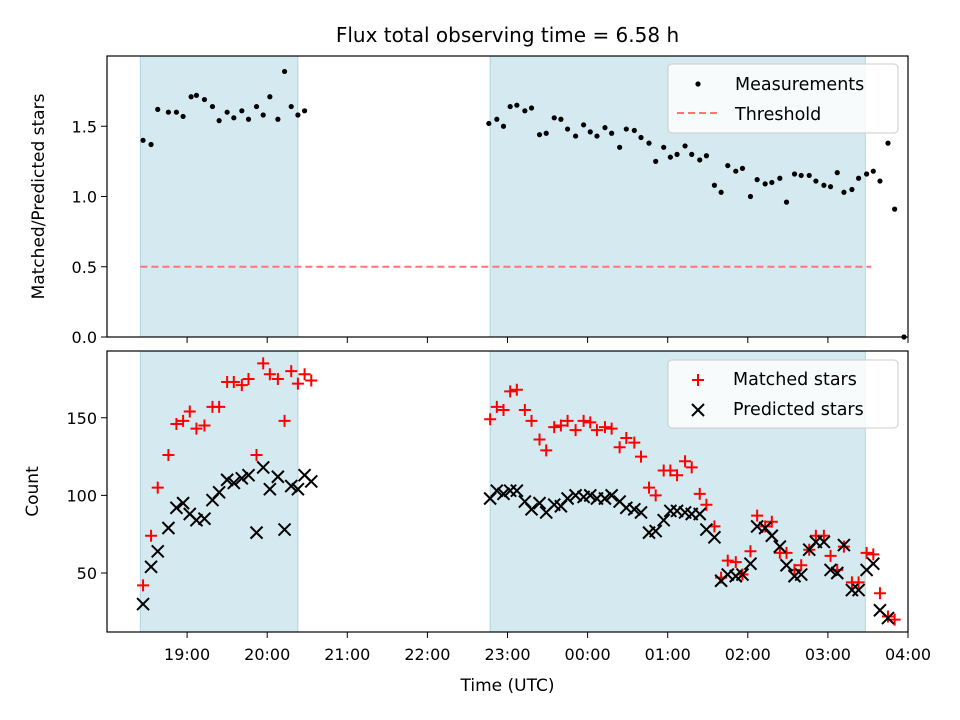 This screenshot has height=720, width=960. I want to click on x-tick-label: 23:00, so click(507, 654).